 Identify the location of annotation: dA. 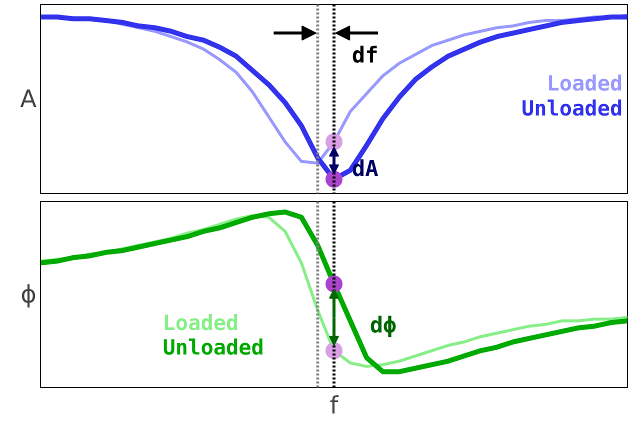
(365, 169).